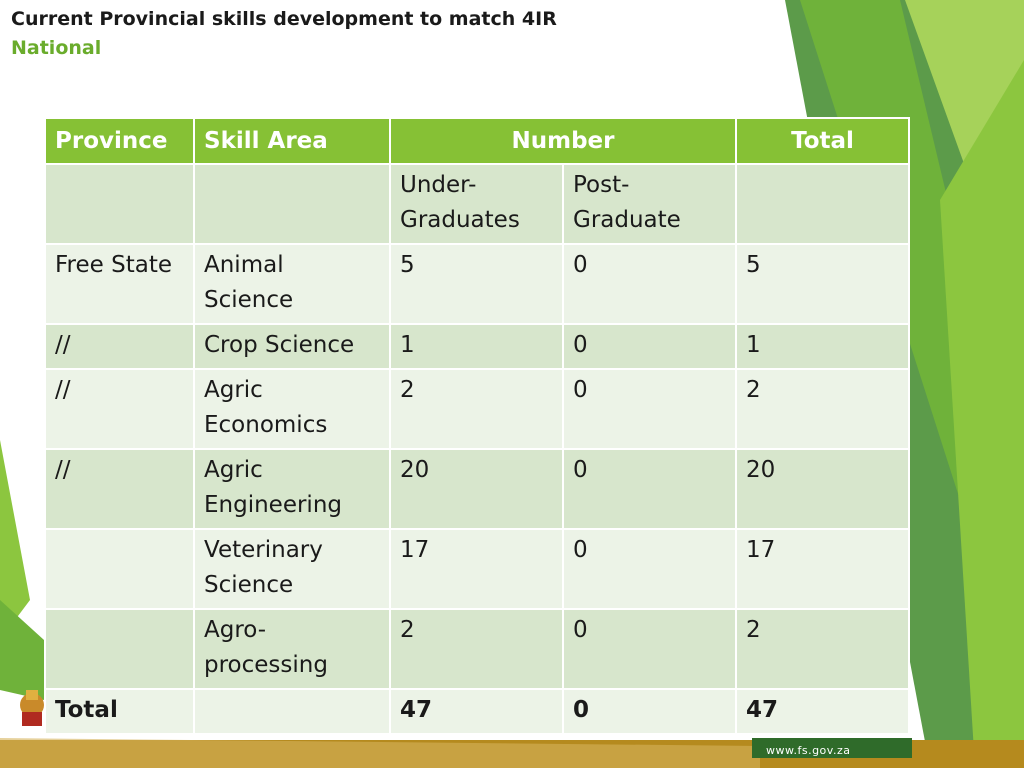 The image size is (1024, 768). Describe the element at coordinates (292, 346) in the screenshot. I see `cell-skill: Crop Science` at that location.